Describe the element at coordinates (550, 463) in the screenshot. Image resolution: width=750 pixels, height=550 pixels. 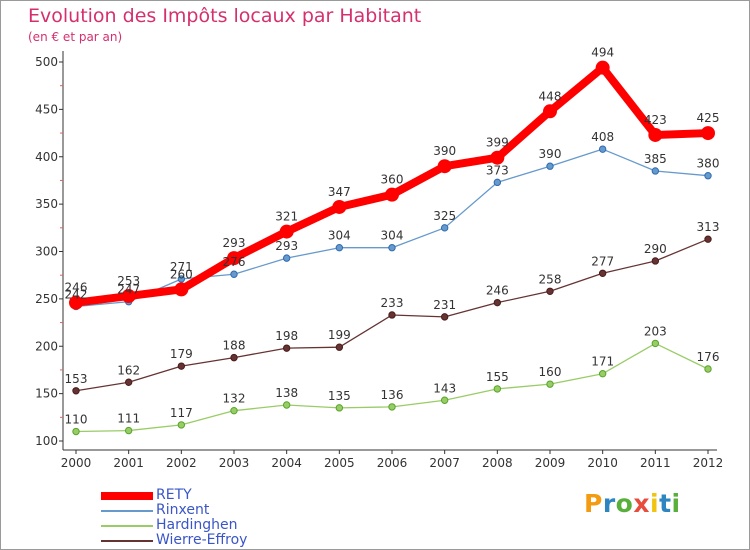
I see `x-tick-label: 2009` at that location.